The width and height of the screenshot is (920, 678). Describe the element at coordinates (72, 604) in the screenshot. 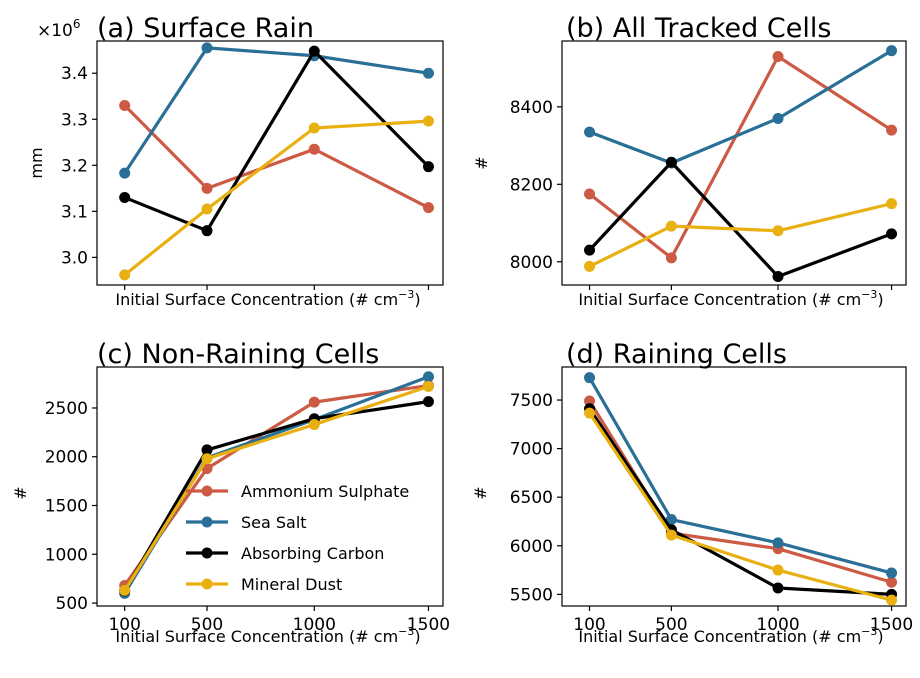

I see `panel-c-ytick-label: 500` at that location.